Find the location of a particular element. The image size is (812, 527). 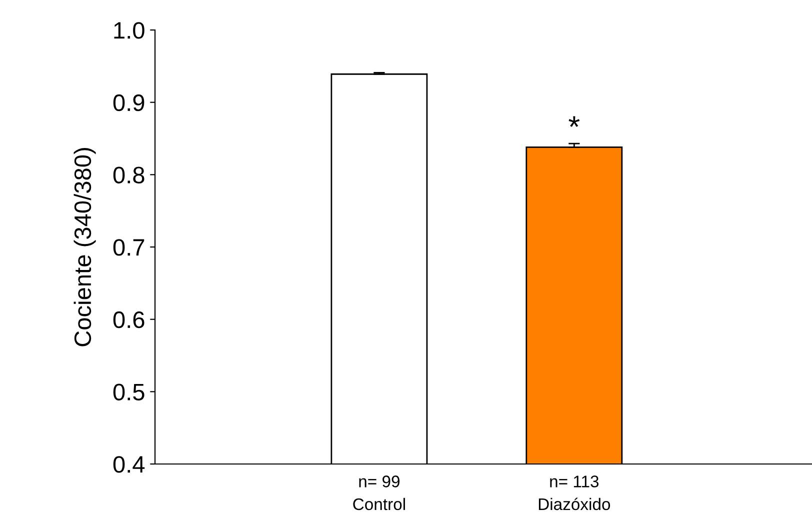

y-tick-label: 0.7 is located at coordinates (128, 247).